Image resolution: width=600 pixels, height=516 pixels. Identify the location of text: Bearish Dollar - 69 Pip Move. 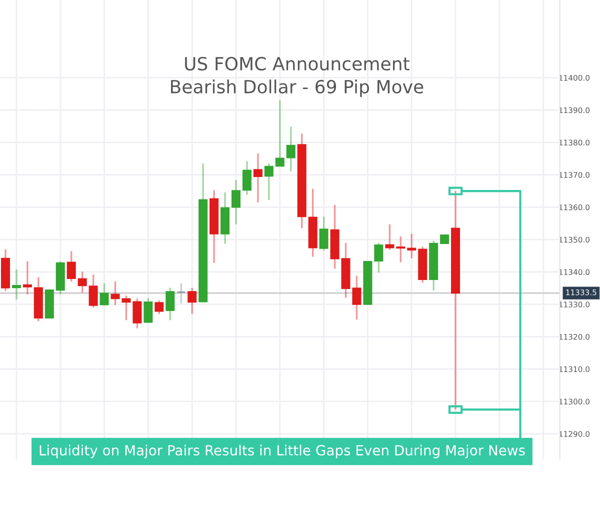
(297, 89).